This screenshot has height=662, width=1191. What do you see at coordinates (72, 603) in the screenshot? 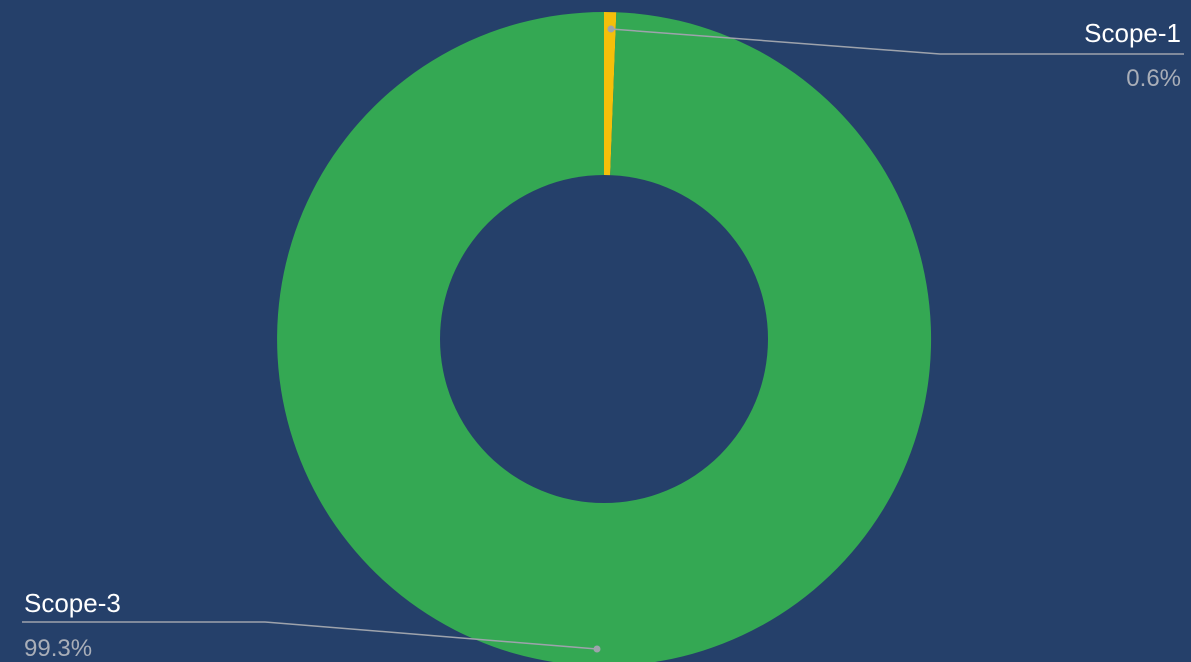
I see `slice-label-scope-3: Scope-3` at bounding box center [72, 603].